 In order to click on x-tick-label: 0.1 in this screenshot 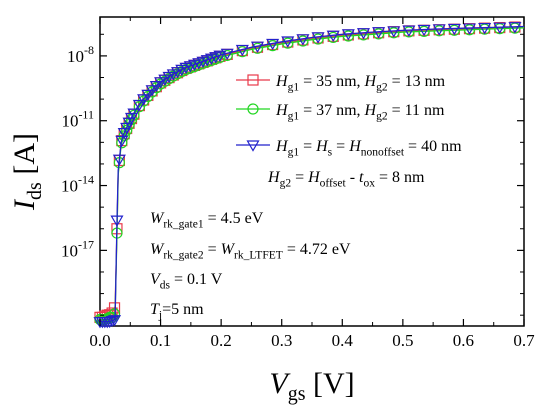, I will do `click(160, 340)`.